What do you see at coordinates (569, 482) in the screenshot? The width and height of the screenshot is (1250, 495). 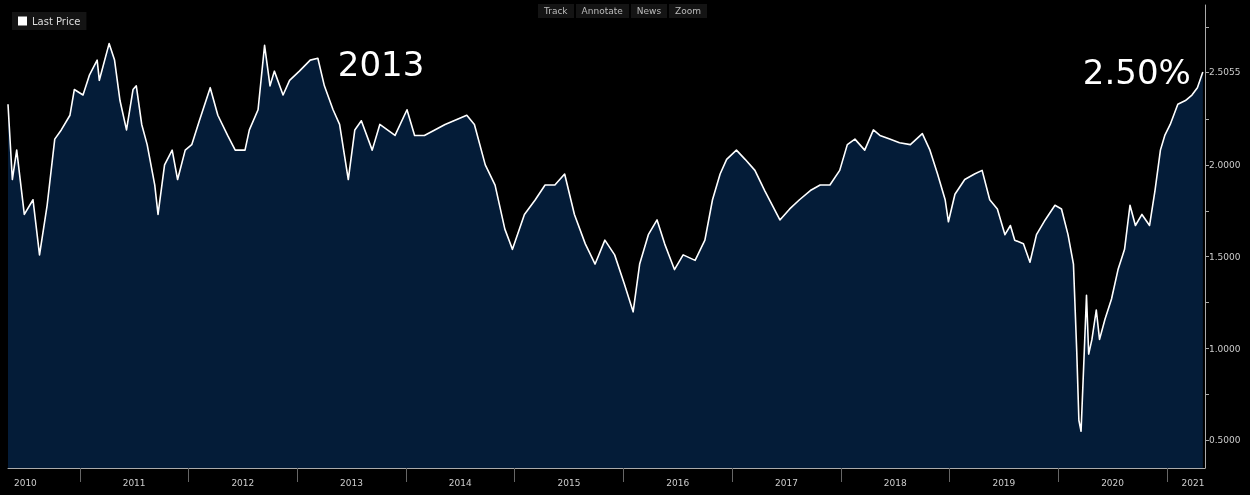 I see `x-tick-label: 2015` at bounding box center [569, 482].